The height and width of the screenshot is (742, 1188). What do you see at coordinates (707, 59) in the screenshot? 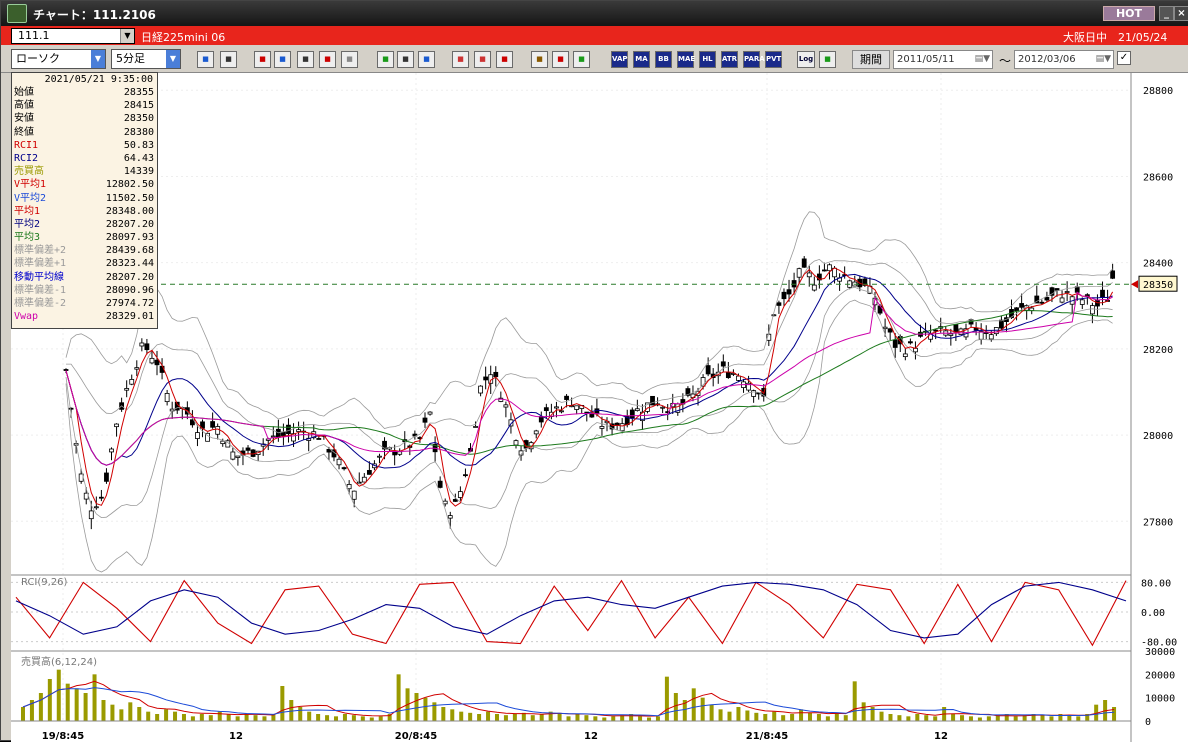
I see `indicator-hl-button: HL` at bounding box center [707, 59].